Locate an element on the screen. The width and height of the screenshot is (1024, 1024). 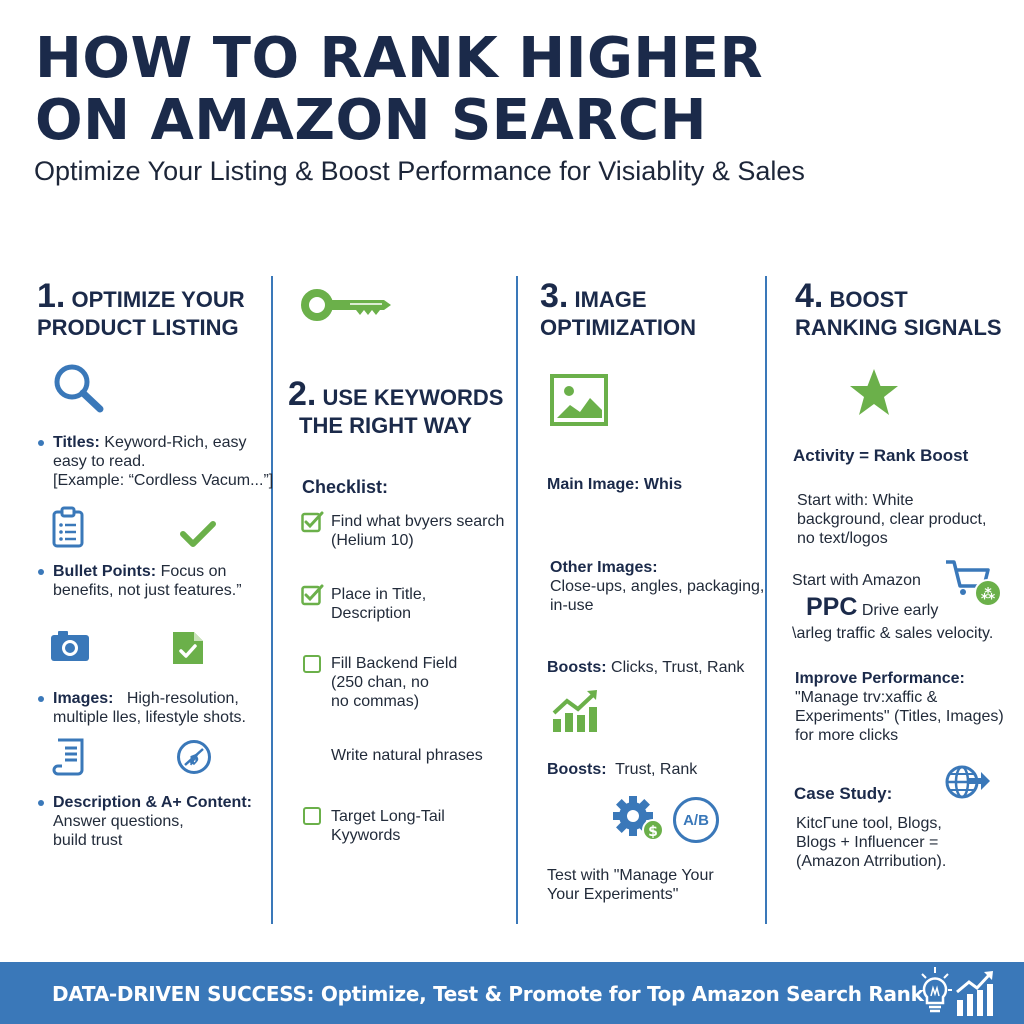
section-number: 2. is located at coordinates (302, 394).